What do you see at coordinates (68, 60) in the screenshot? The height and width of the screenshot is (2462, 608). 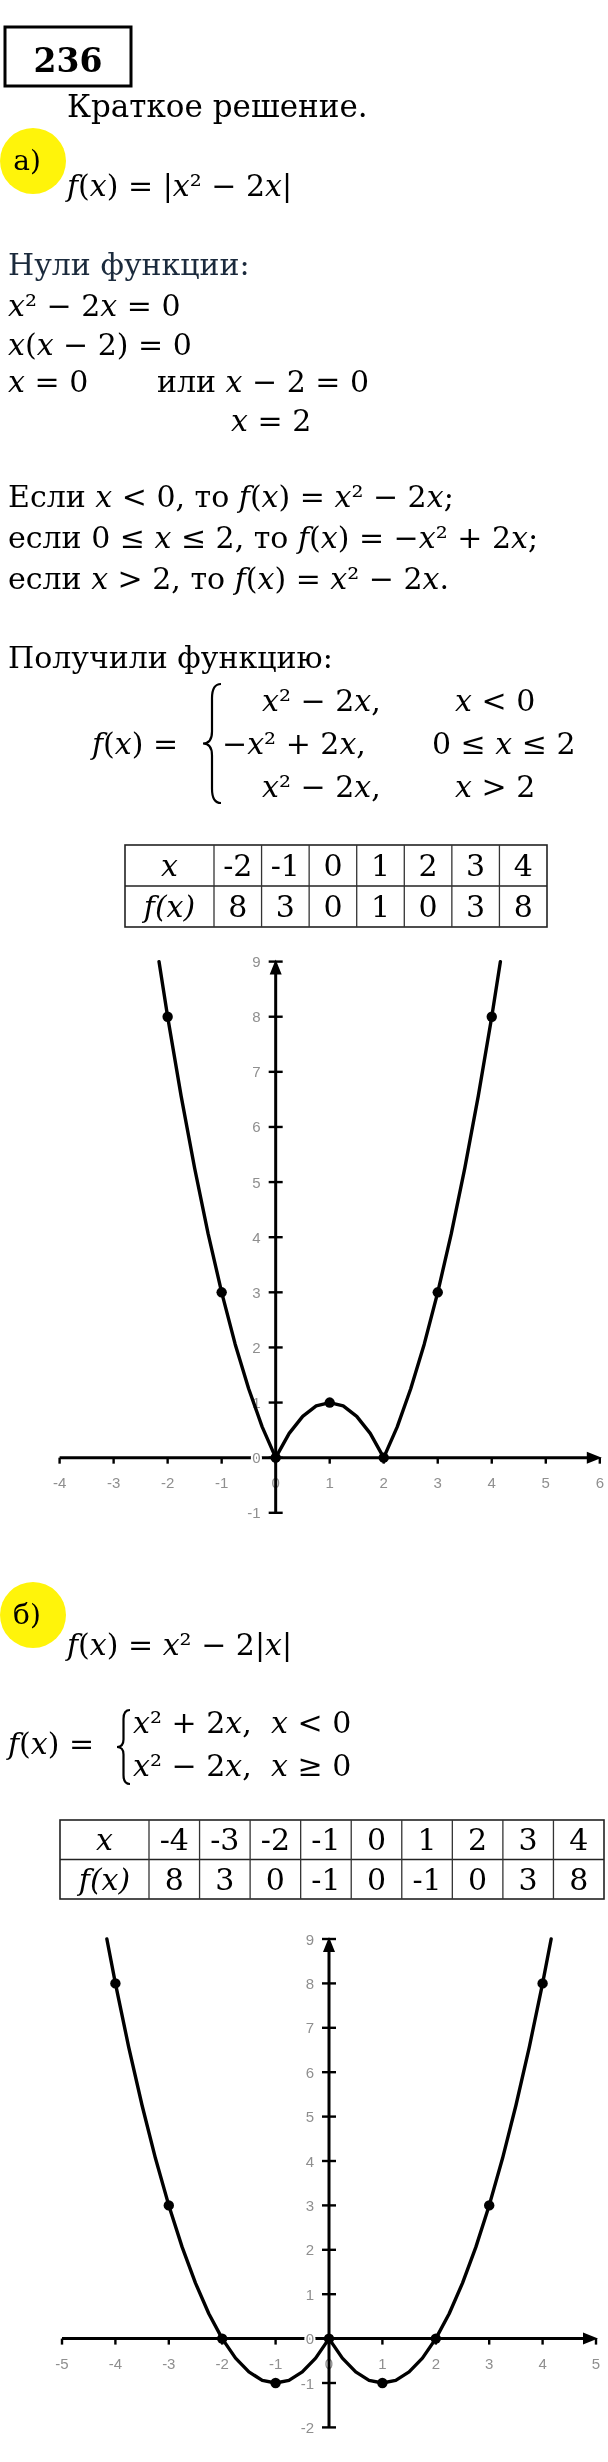 I see `text: 236` at bounding box center [68, 60].